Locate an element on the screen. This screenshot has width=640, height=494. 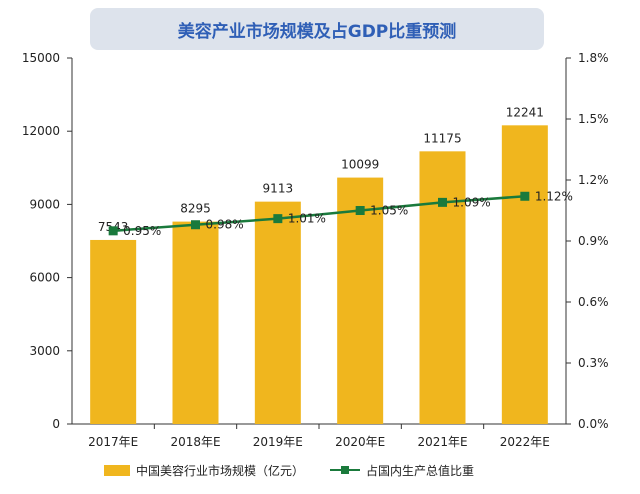
x-tick-label: 2022年E is located at coordinates (525, 442).